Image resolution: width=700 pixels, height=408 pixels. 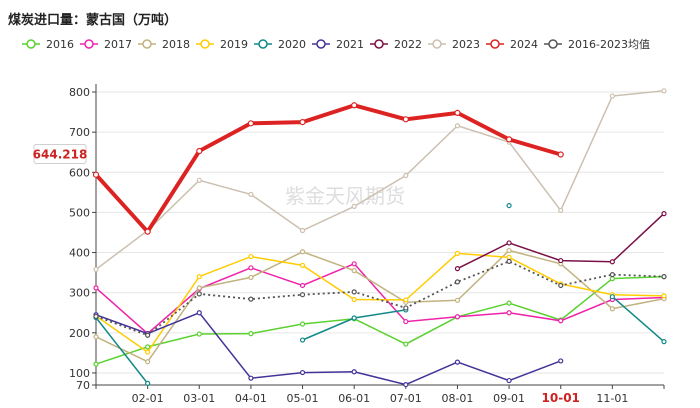 What do you see at coordinates (396, 44) in the screenshot?
I see `legend-item: 2022` at bounding box center [396, 44].